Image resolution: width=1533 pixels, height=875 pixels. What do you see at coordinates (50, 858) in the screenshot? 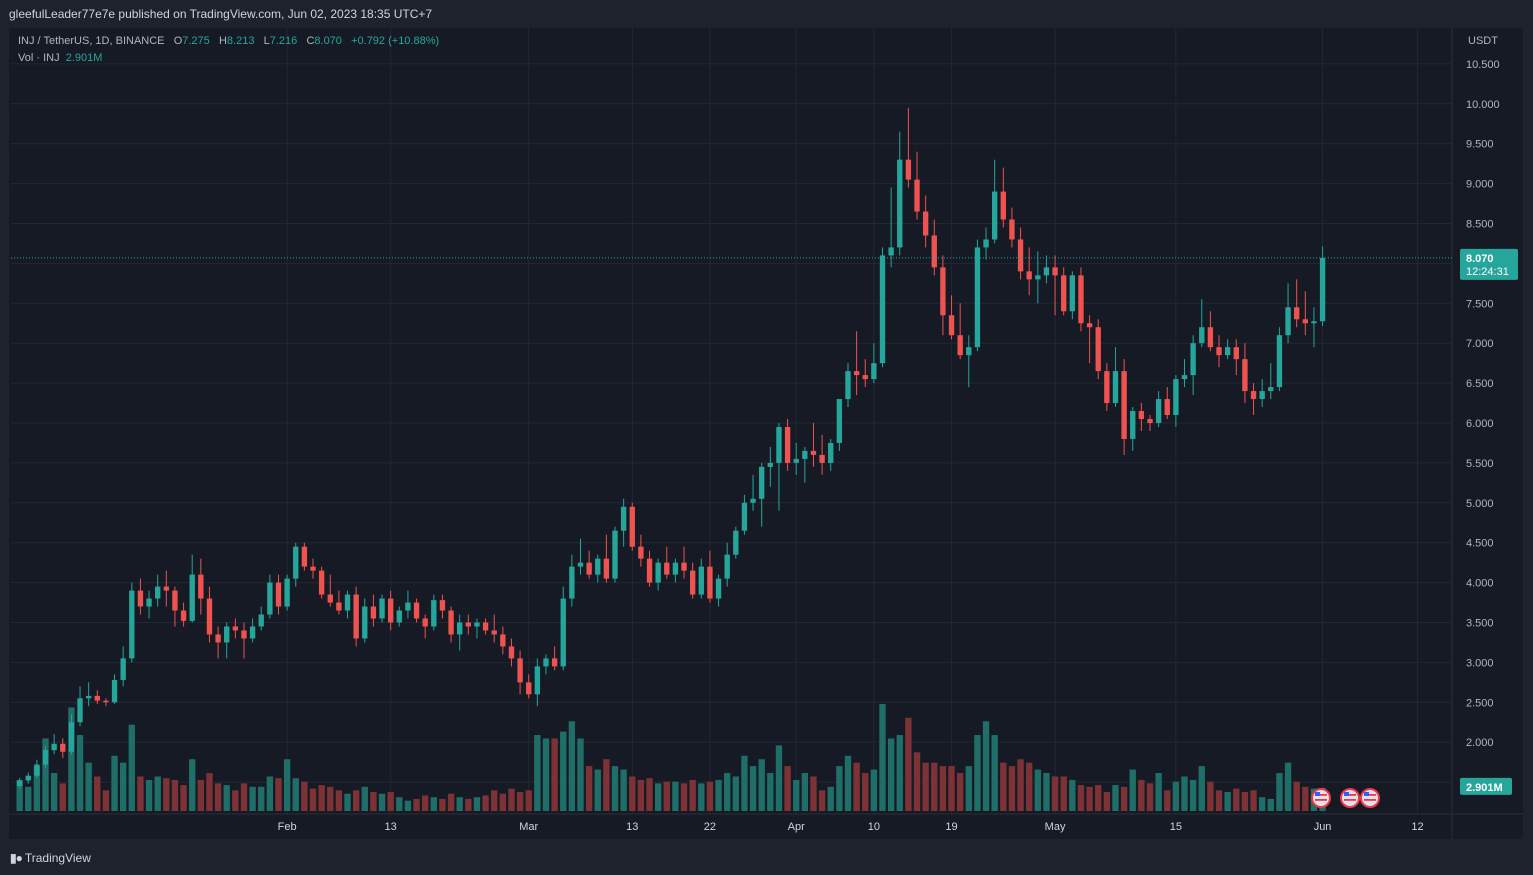
I see `tradingview-logo: ▮● TradingView` at bounding box center [50, 858].